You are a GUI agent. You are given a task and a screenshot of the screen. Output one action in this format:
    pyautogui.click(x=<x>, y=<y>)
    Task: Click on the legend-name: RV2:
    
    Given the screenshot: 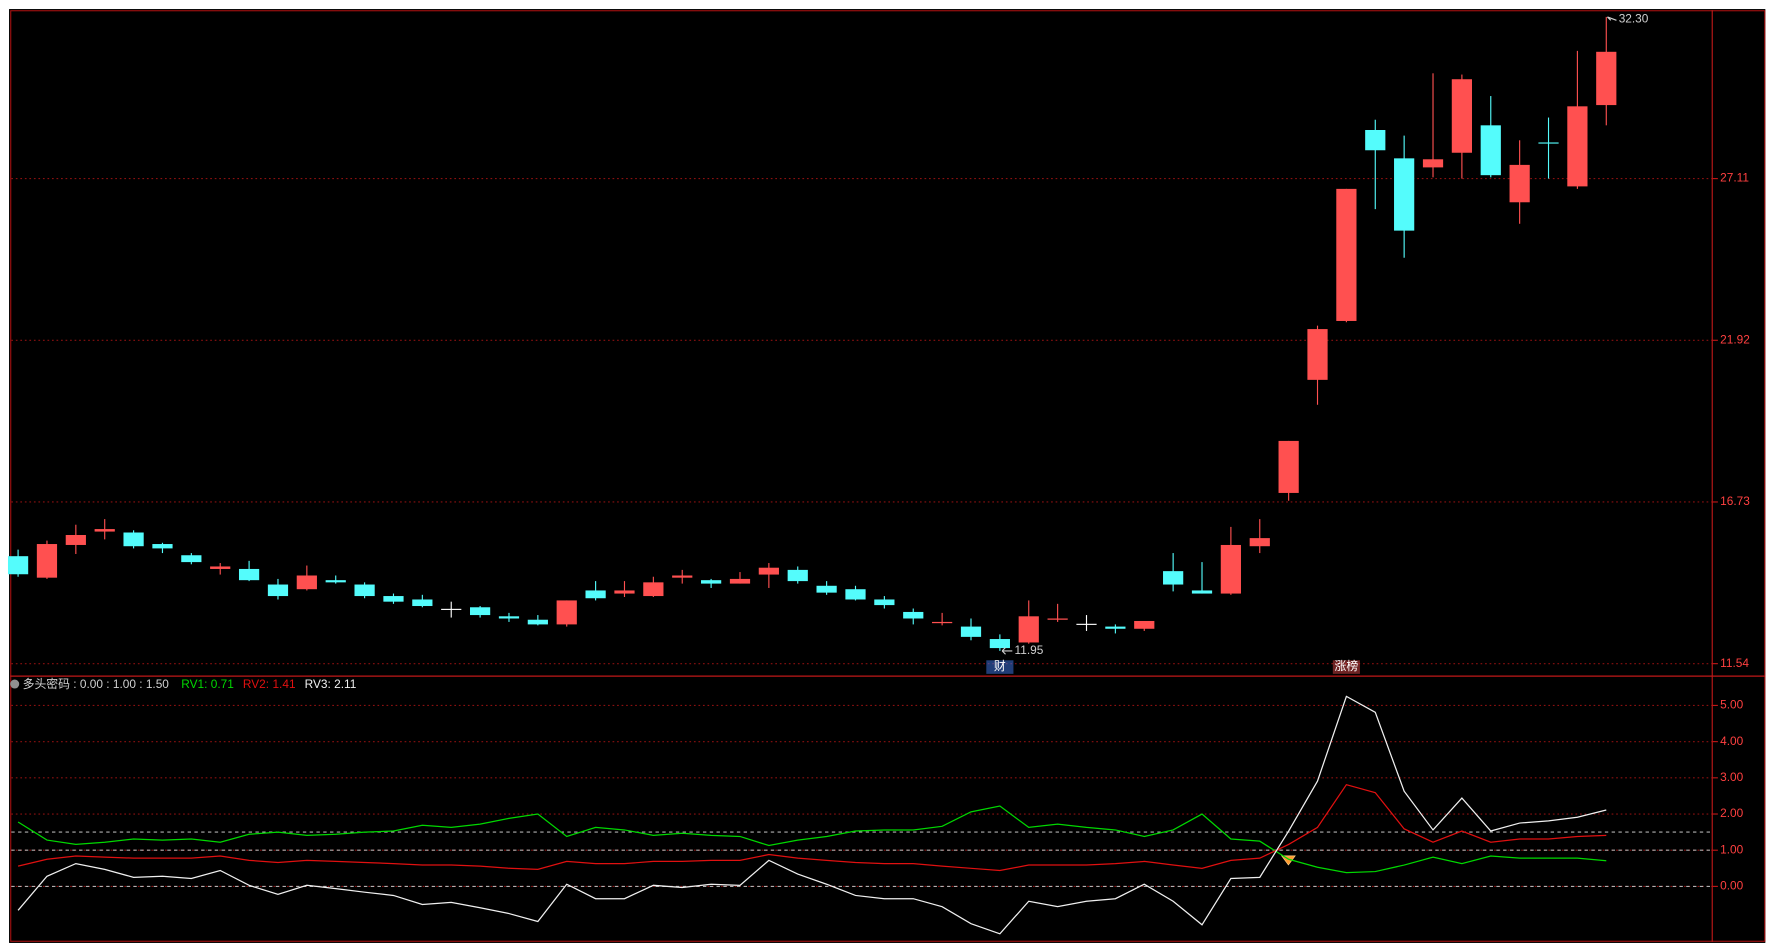 What is the action you would take?
    pyautogui.click(x=256, y=684)
    